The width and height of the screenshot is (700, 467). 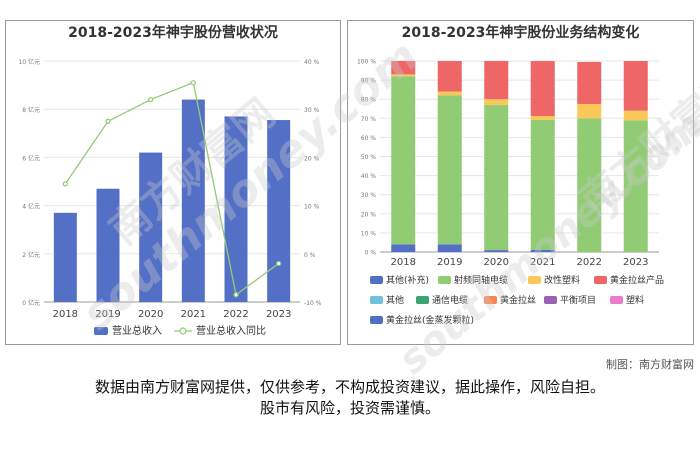 I want to click on legend-label: 黄金拉丝, so click(x=518, y=300).